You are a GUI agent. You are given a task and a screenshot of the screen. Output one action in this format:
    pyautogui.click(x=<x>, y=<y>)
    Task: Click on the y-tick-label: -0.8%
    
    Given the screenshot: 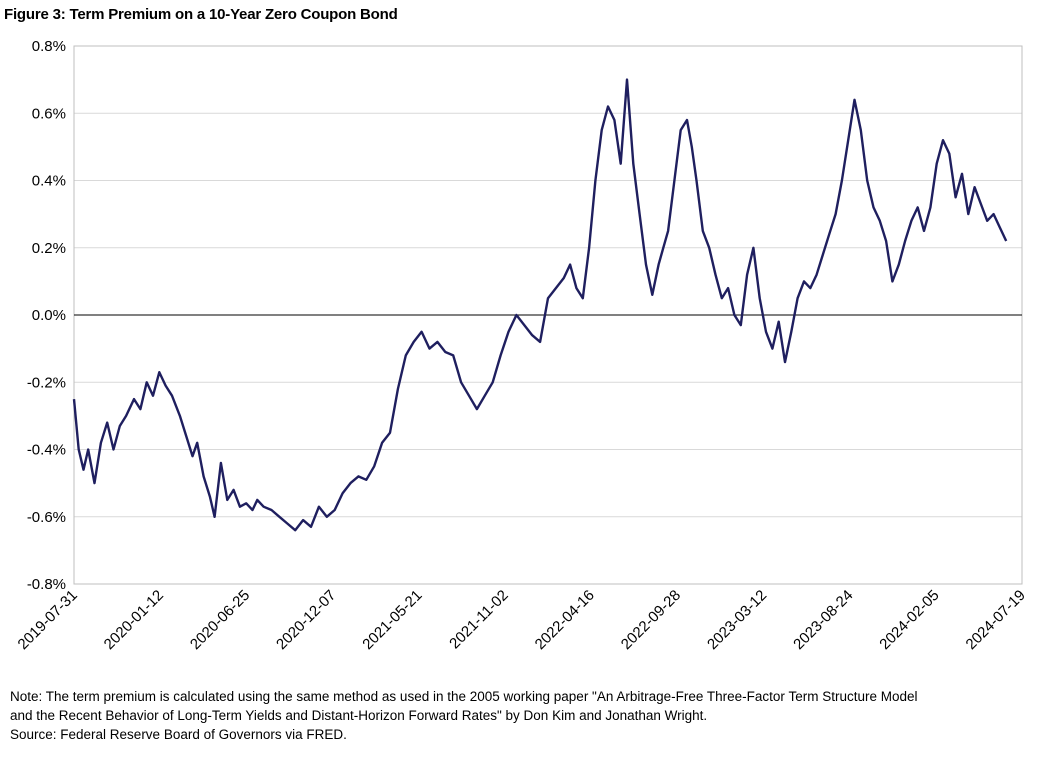 What is the action you would take?
    pyautogui.click(x=46, y=584)
    